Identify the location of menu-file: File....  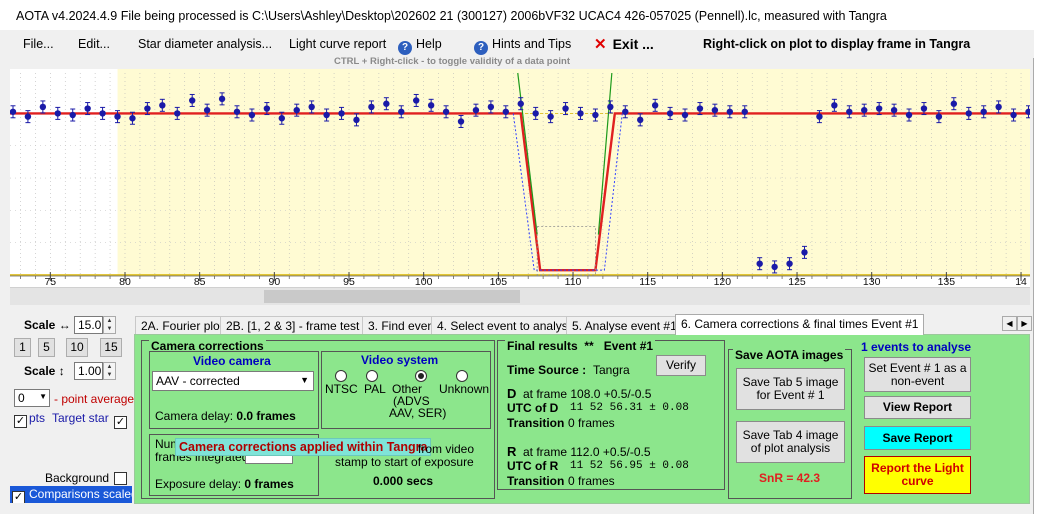
(38, 44).